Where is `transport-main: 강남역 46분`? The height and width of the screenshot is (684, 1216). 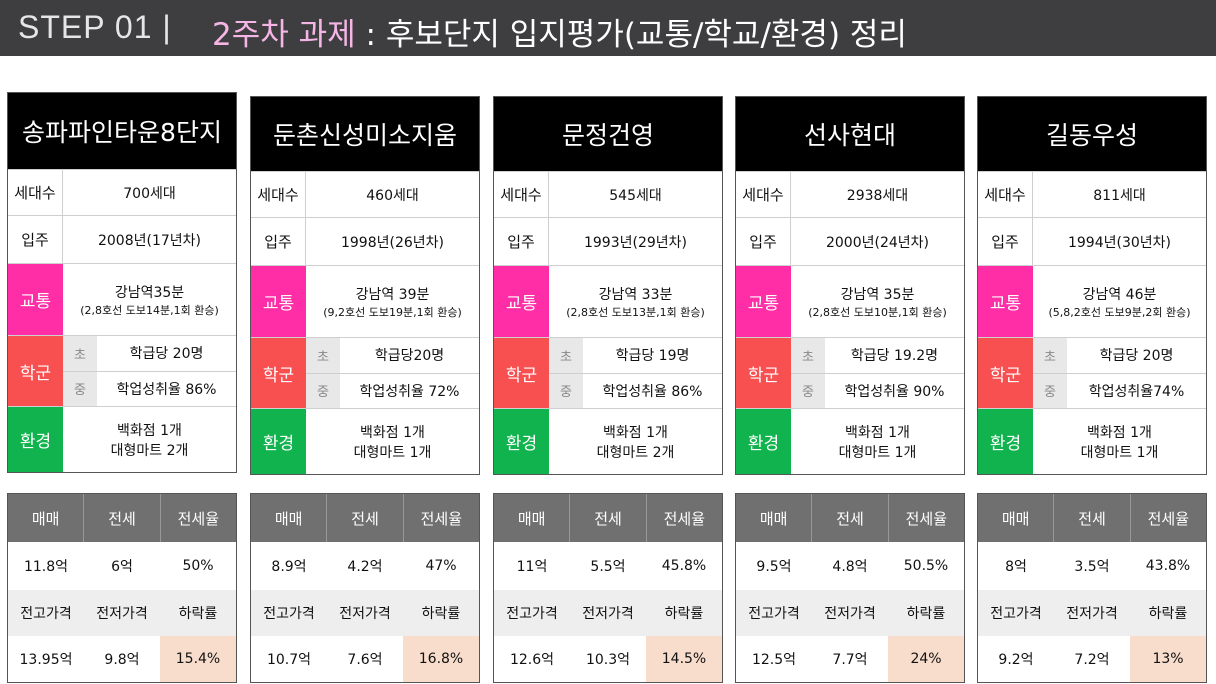 transport-main: 강남역 46분 is located at coordinates (1119, 294).